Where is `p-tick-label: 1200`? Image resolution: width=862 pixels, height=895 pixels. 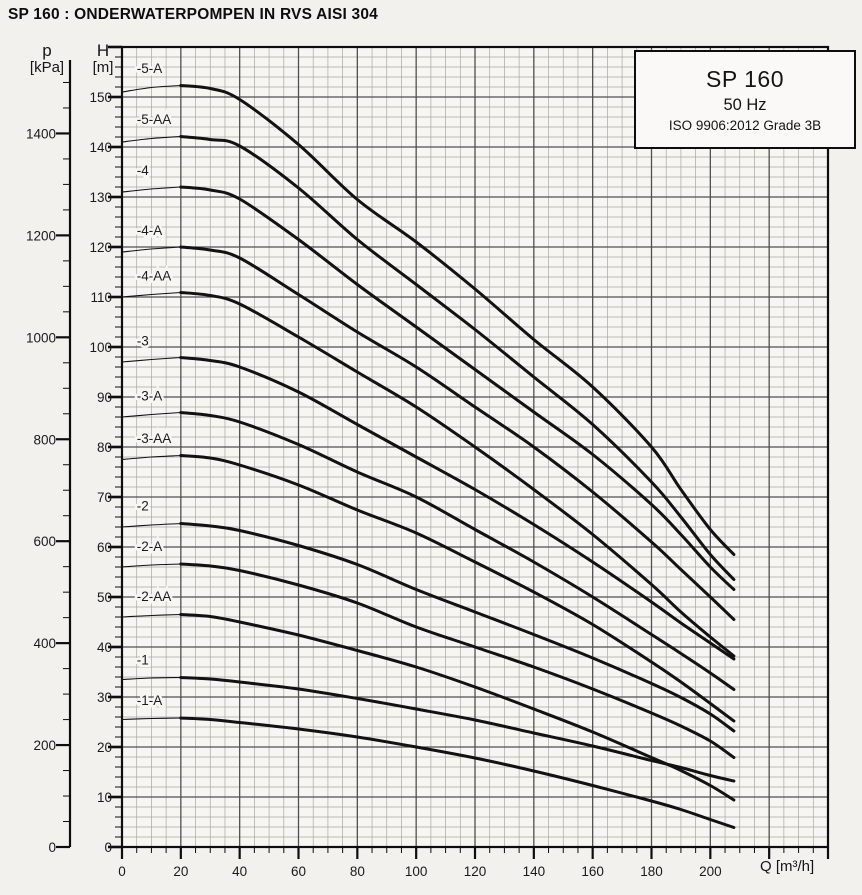
p-tick-label: 1200 is located at coordinates (41, 235).